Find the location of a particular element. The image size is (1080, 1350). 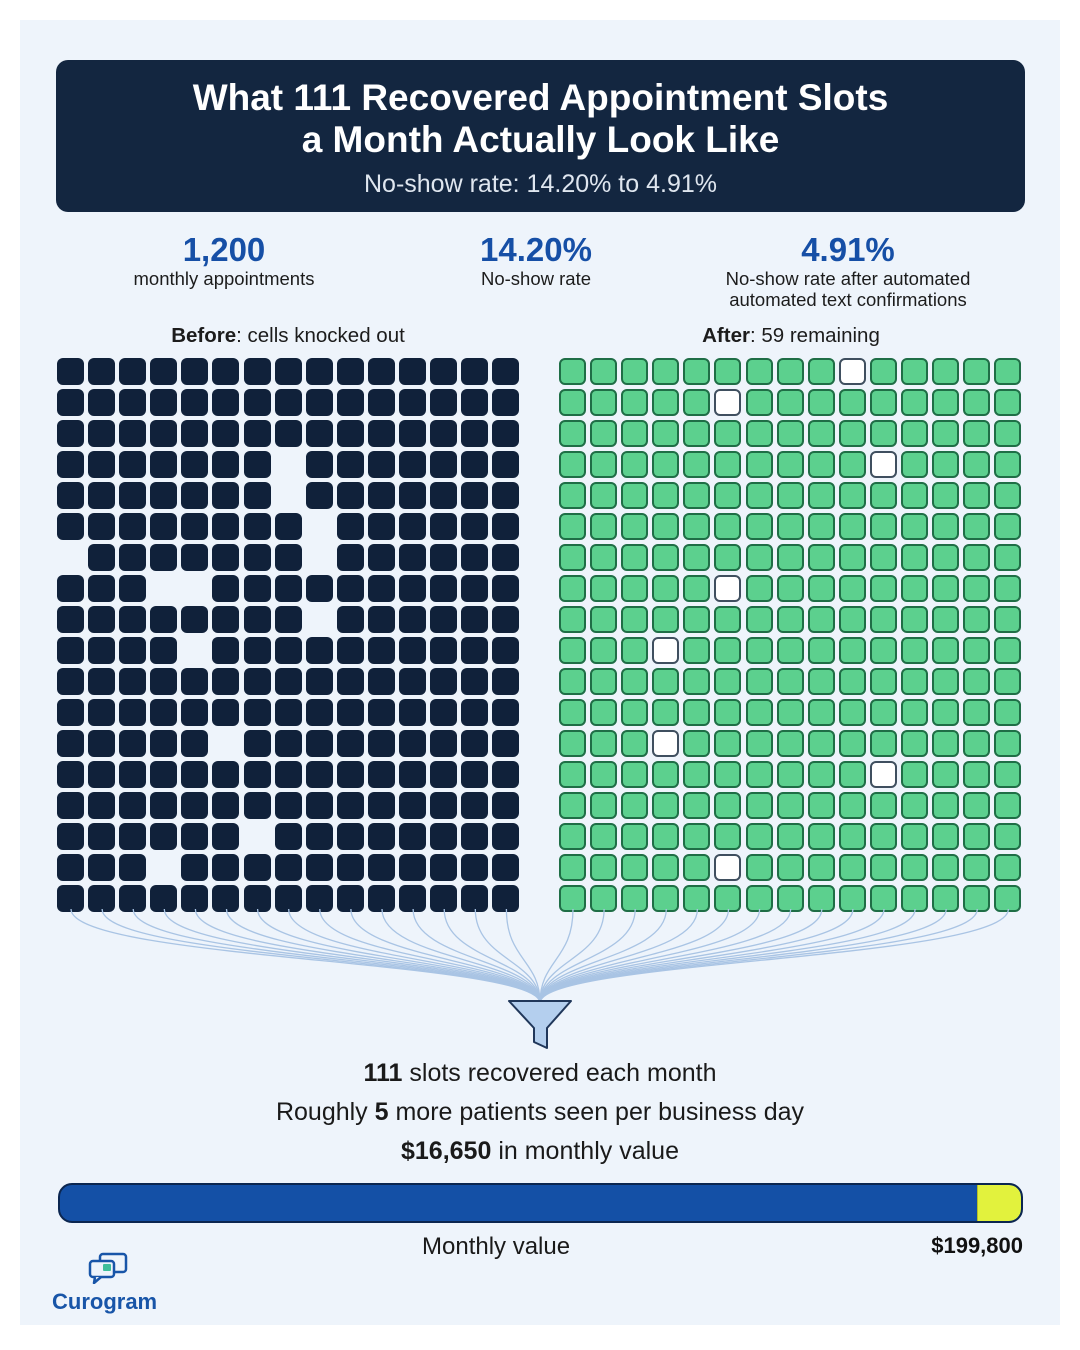

remaining-no-show-slot is located at coordinates (728, 588).